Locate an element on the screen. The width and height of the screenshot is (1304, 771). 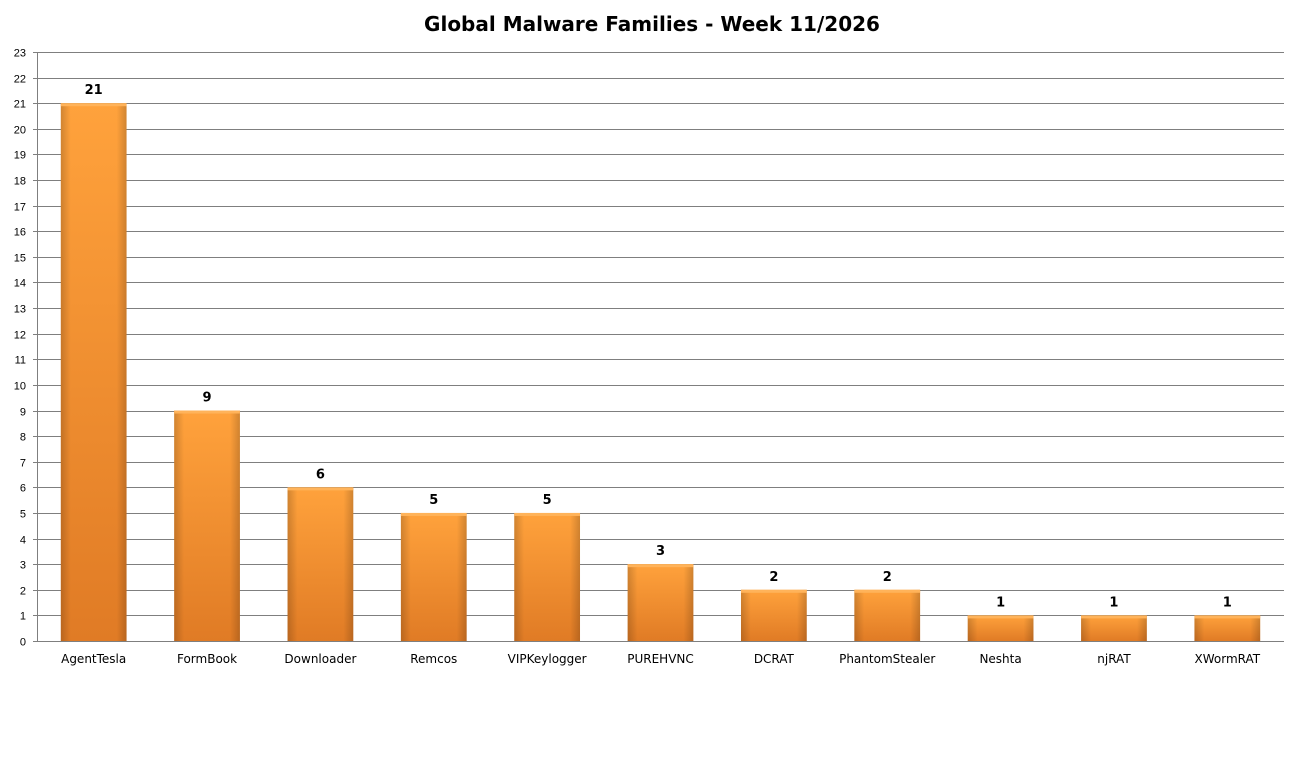
y-tick-label-0: 0 is located at coordinates (23, 643).